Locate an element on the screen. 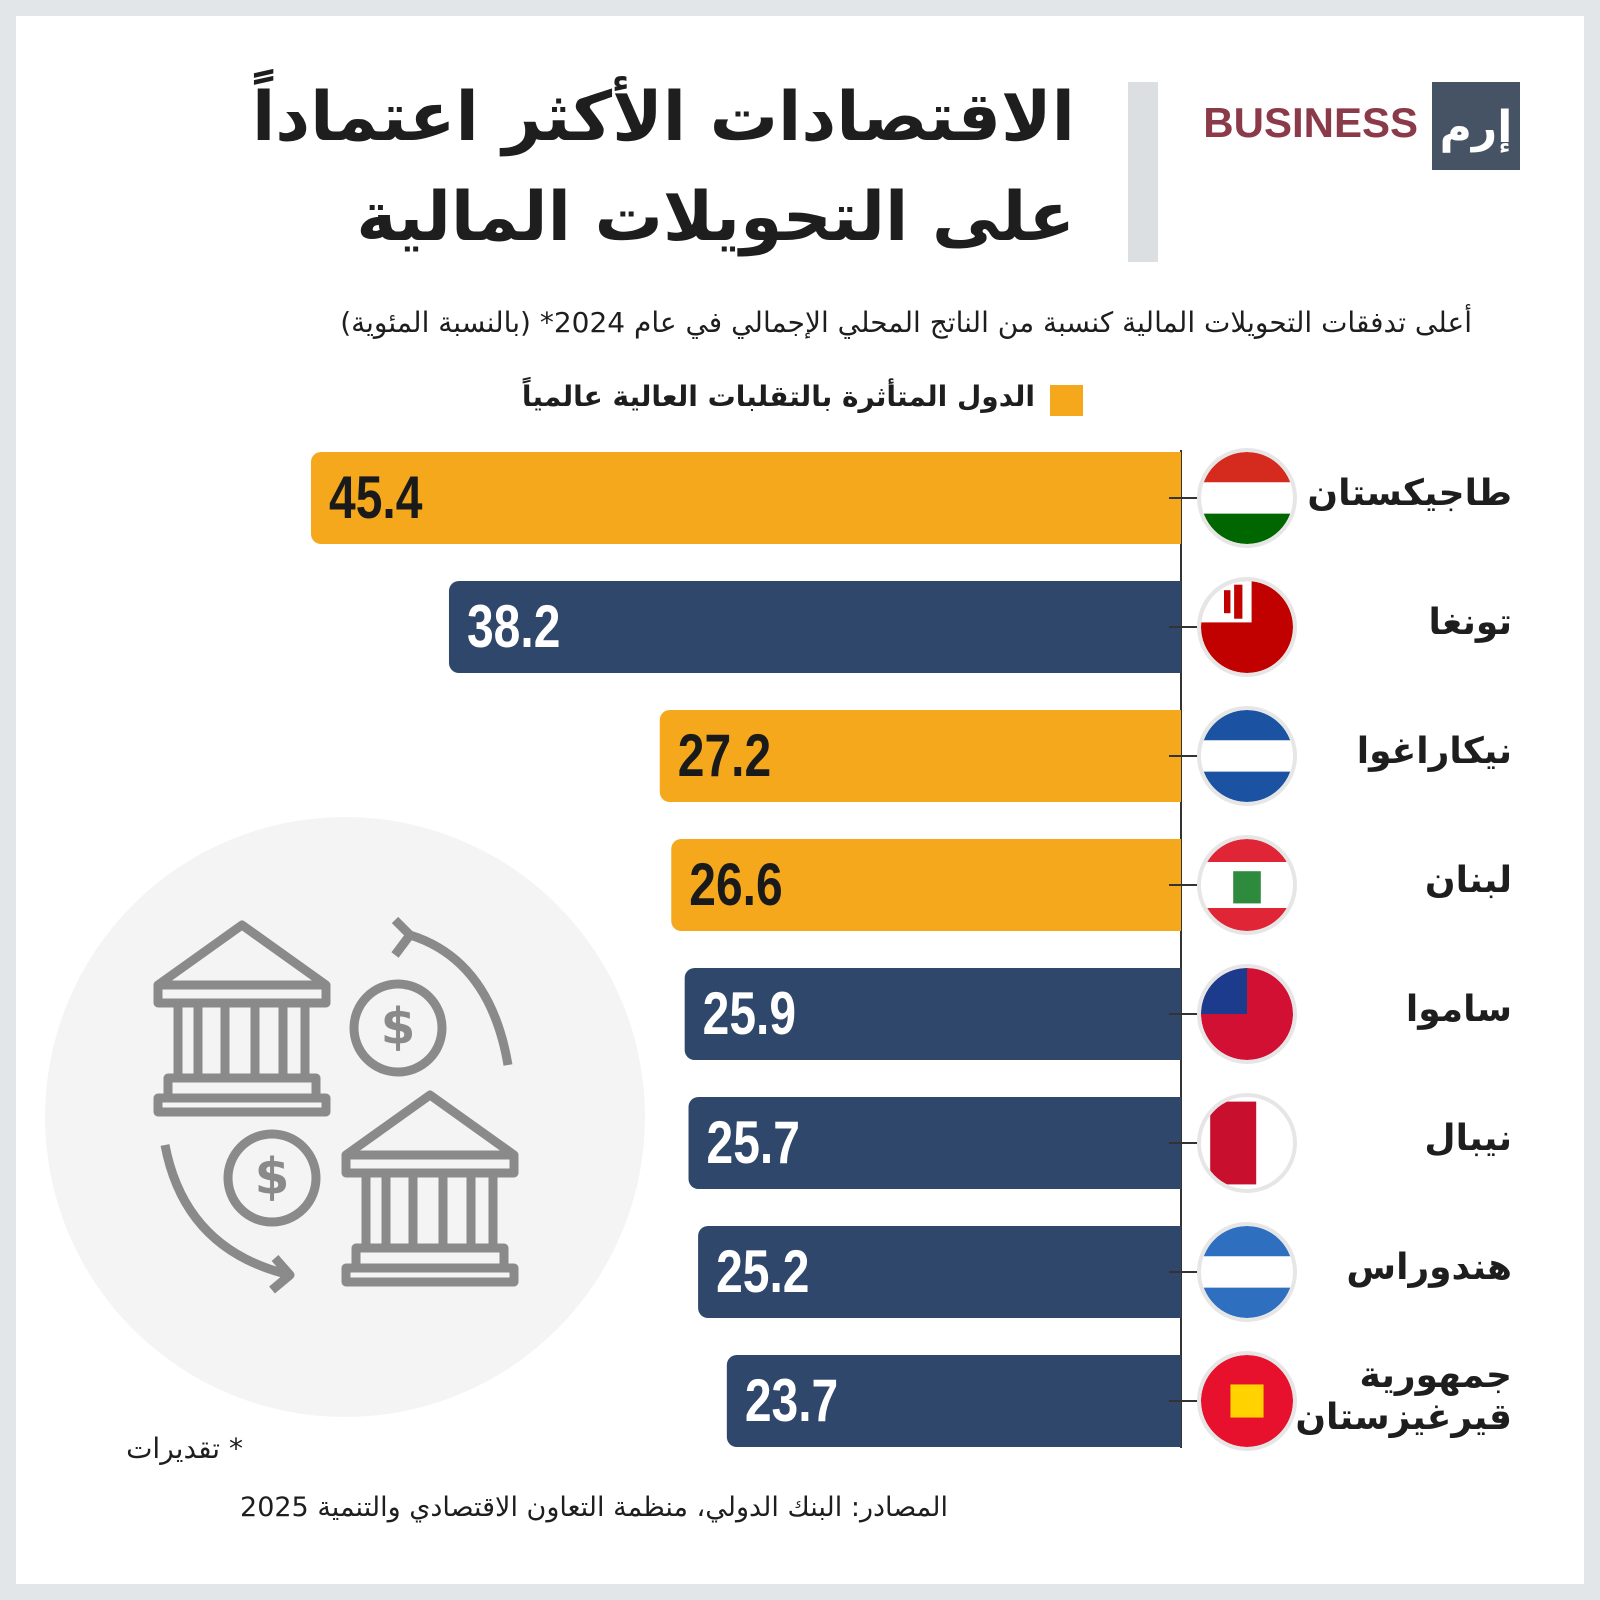 The width and height of the screenshot is (1600, 1600). value-label: 26.6 is located at coordinates (735, 884).